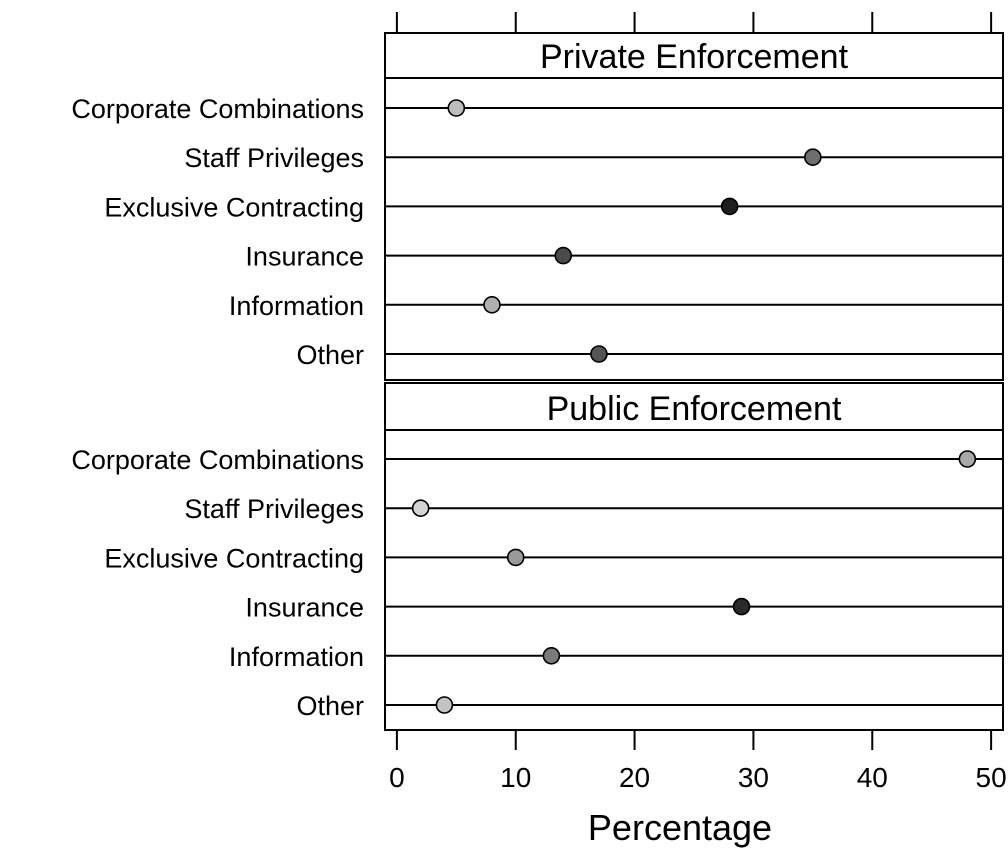 Image resolution: width=1008 pixels, height=854 pixels. I want to click on x-tick-label: 10, so click(515, 777).